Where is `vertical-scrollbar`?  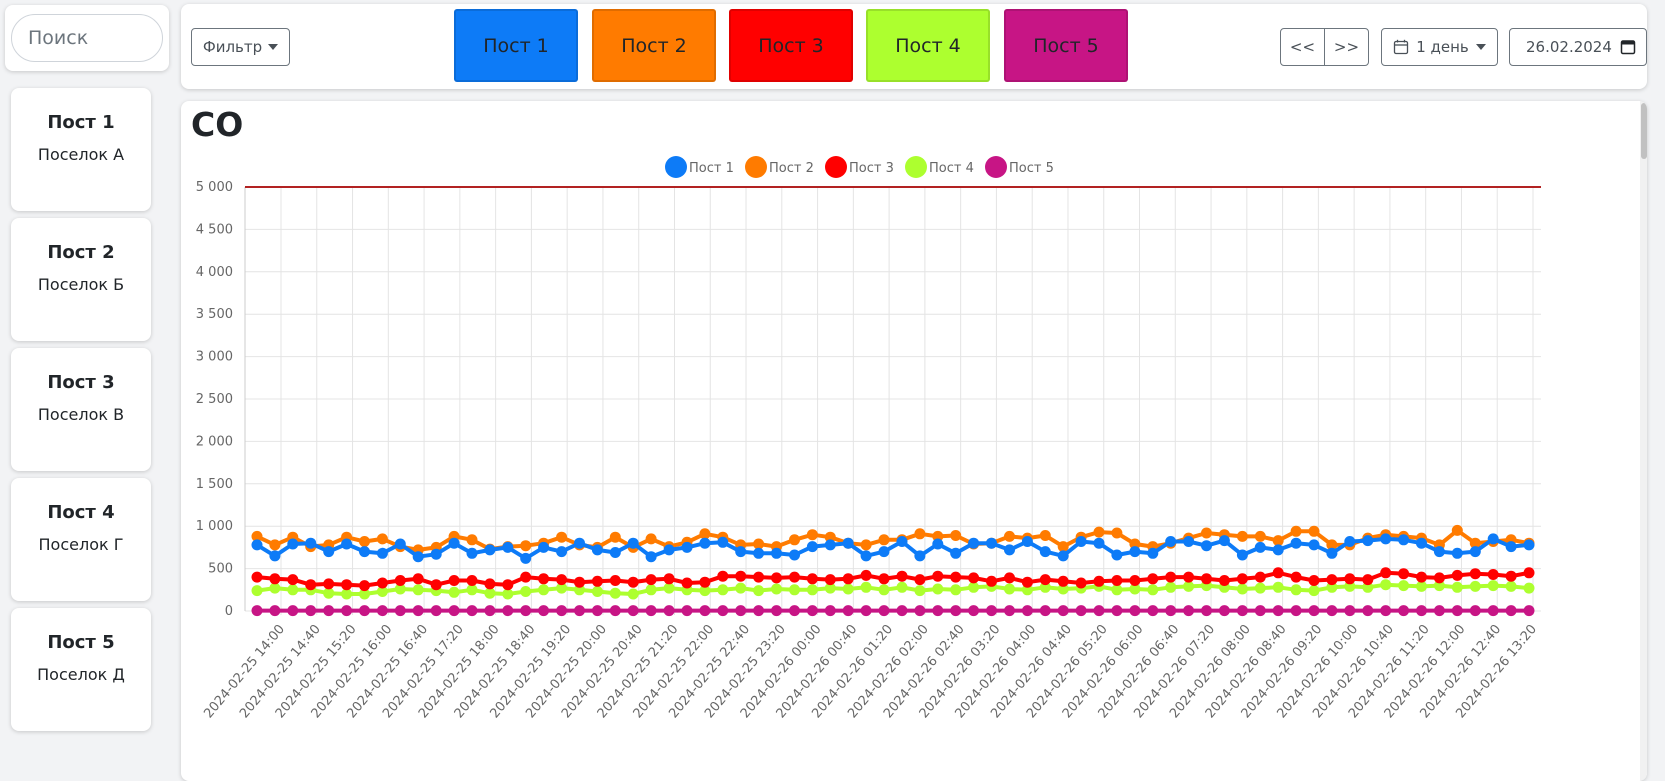 vertical-scrollbar is located at coordinates (1643, 441).